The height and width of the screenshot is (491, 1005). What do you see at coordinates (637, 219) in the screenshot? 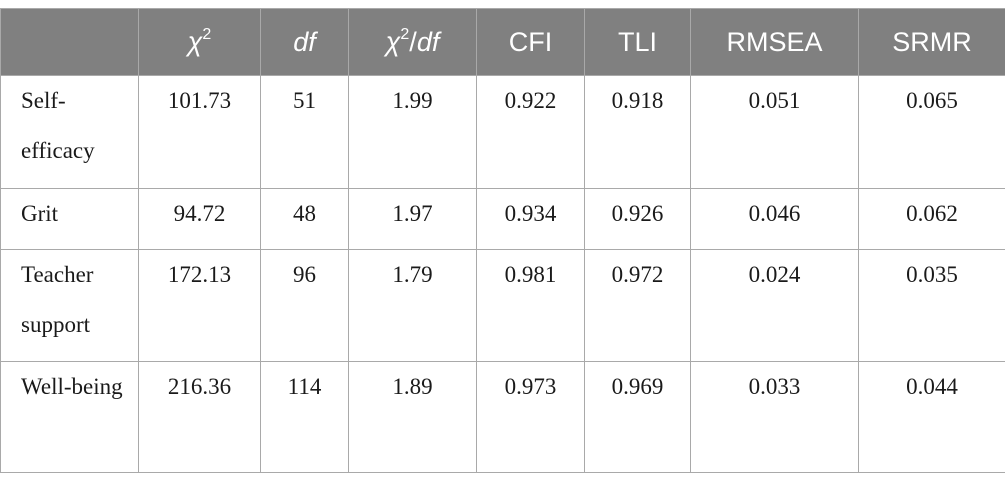
I see `table-cell: 0.926` at bounding box center [637, 219].